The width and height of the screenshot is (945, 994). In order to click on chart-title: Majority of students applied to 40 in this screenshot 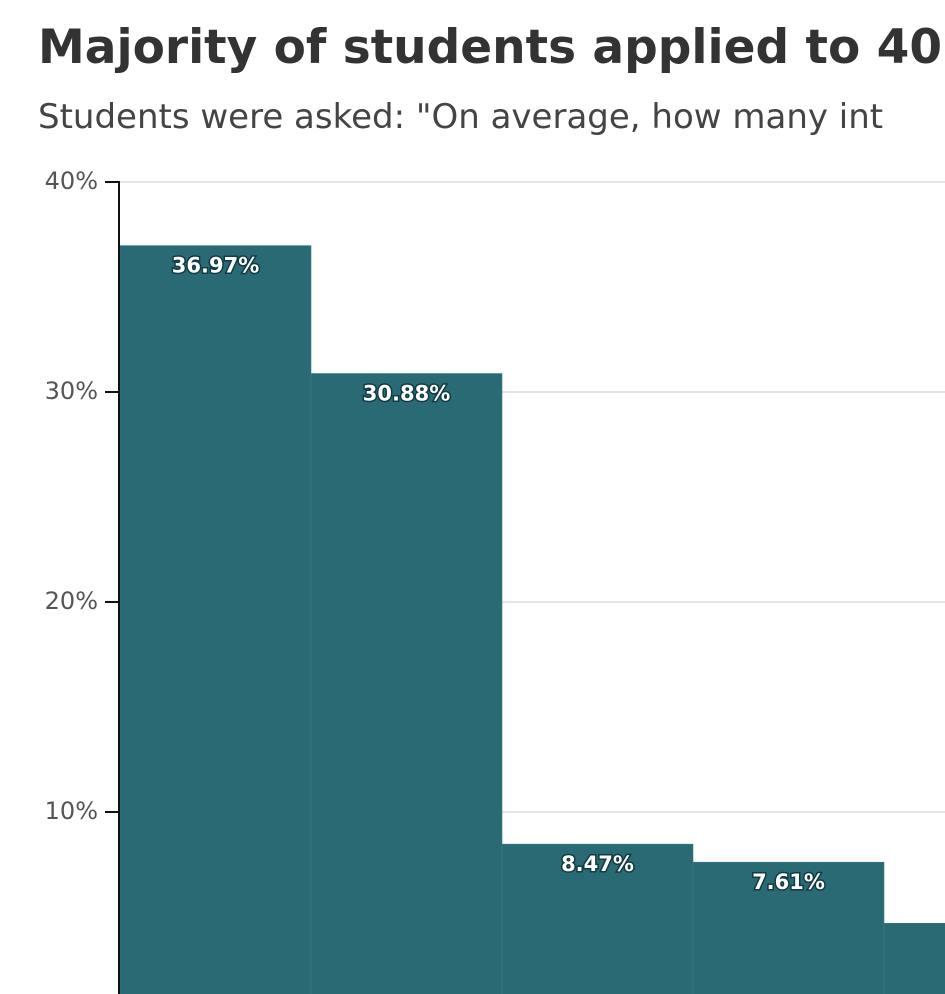, I will do `click(490, 47)`.